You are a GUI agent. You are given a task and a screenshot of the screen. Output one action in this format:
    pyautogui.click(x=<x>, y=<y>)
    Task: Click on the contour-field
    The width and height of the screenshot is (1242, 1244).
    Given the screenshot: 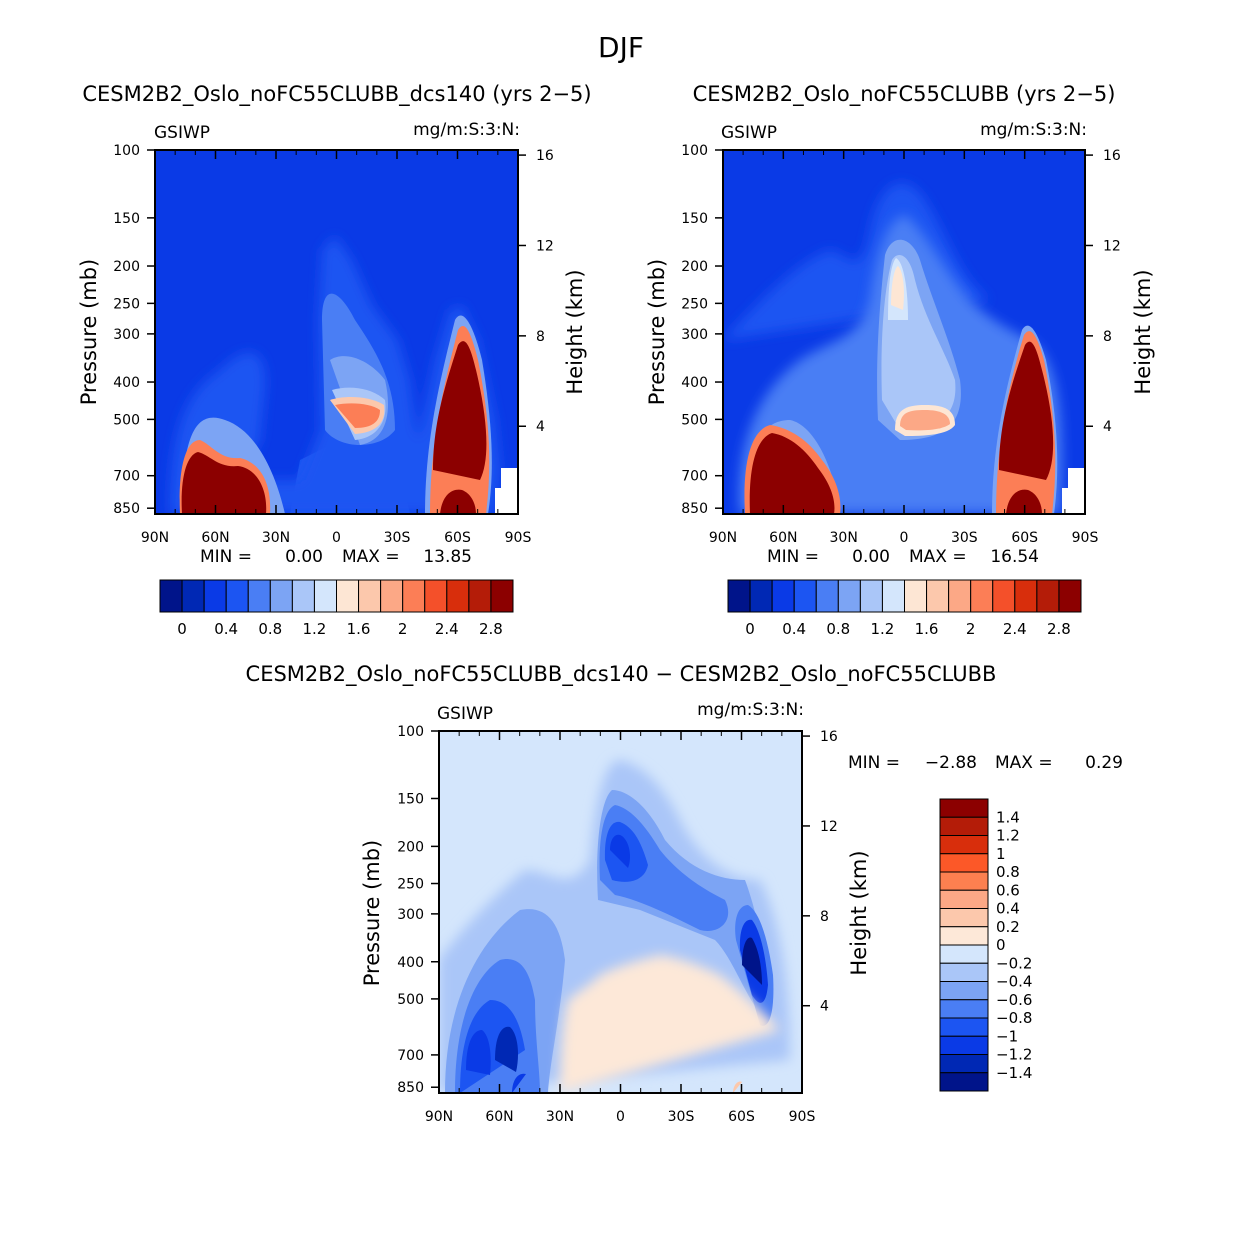 What is the action you would take?
    pyautogui.click(x=620, y=912)
    